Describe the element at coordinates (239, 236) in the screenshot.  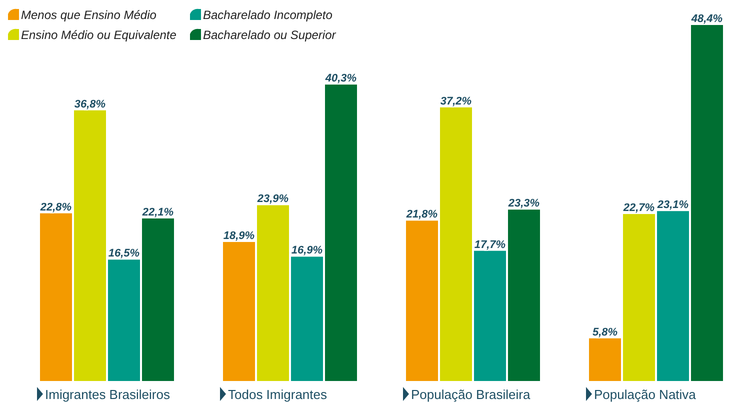
I see `data-label: 18,9%` at that location.